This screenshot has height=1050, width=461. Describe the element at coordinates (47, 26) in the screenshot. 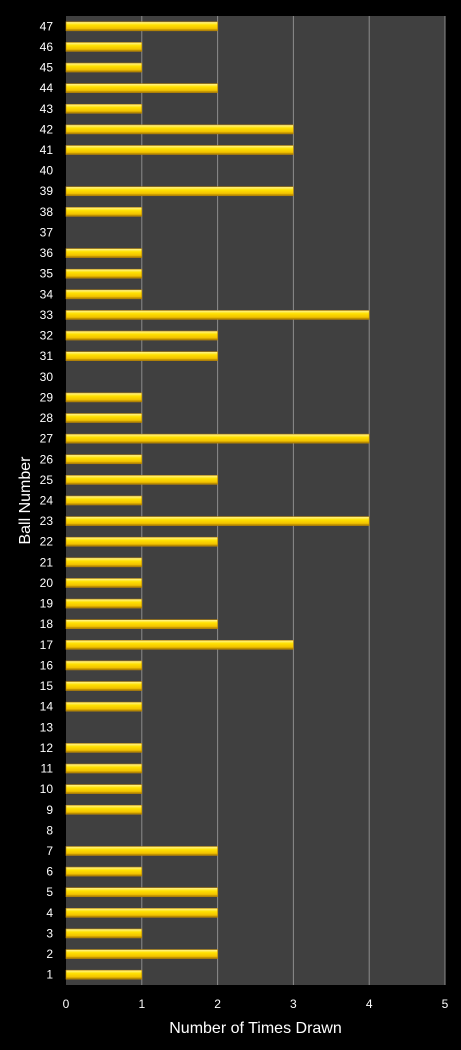

I see `y-tick-label: 47` at that location.